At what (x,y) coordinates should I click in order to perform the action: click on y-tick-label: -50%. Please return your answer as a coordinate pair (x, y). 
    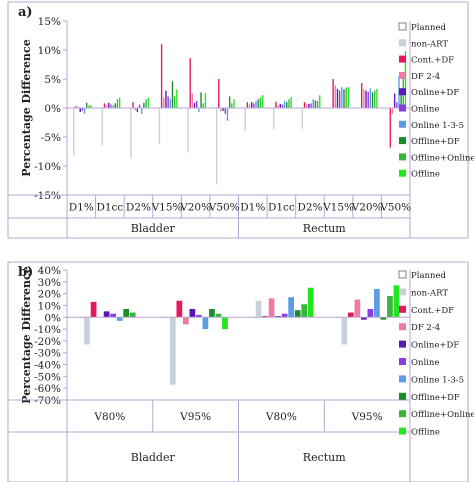
    Looking at the image, I should click on (47, 377).